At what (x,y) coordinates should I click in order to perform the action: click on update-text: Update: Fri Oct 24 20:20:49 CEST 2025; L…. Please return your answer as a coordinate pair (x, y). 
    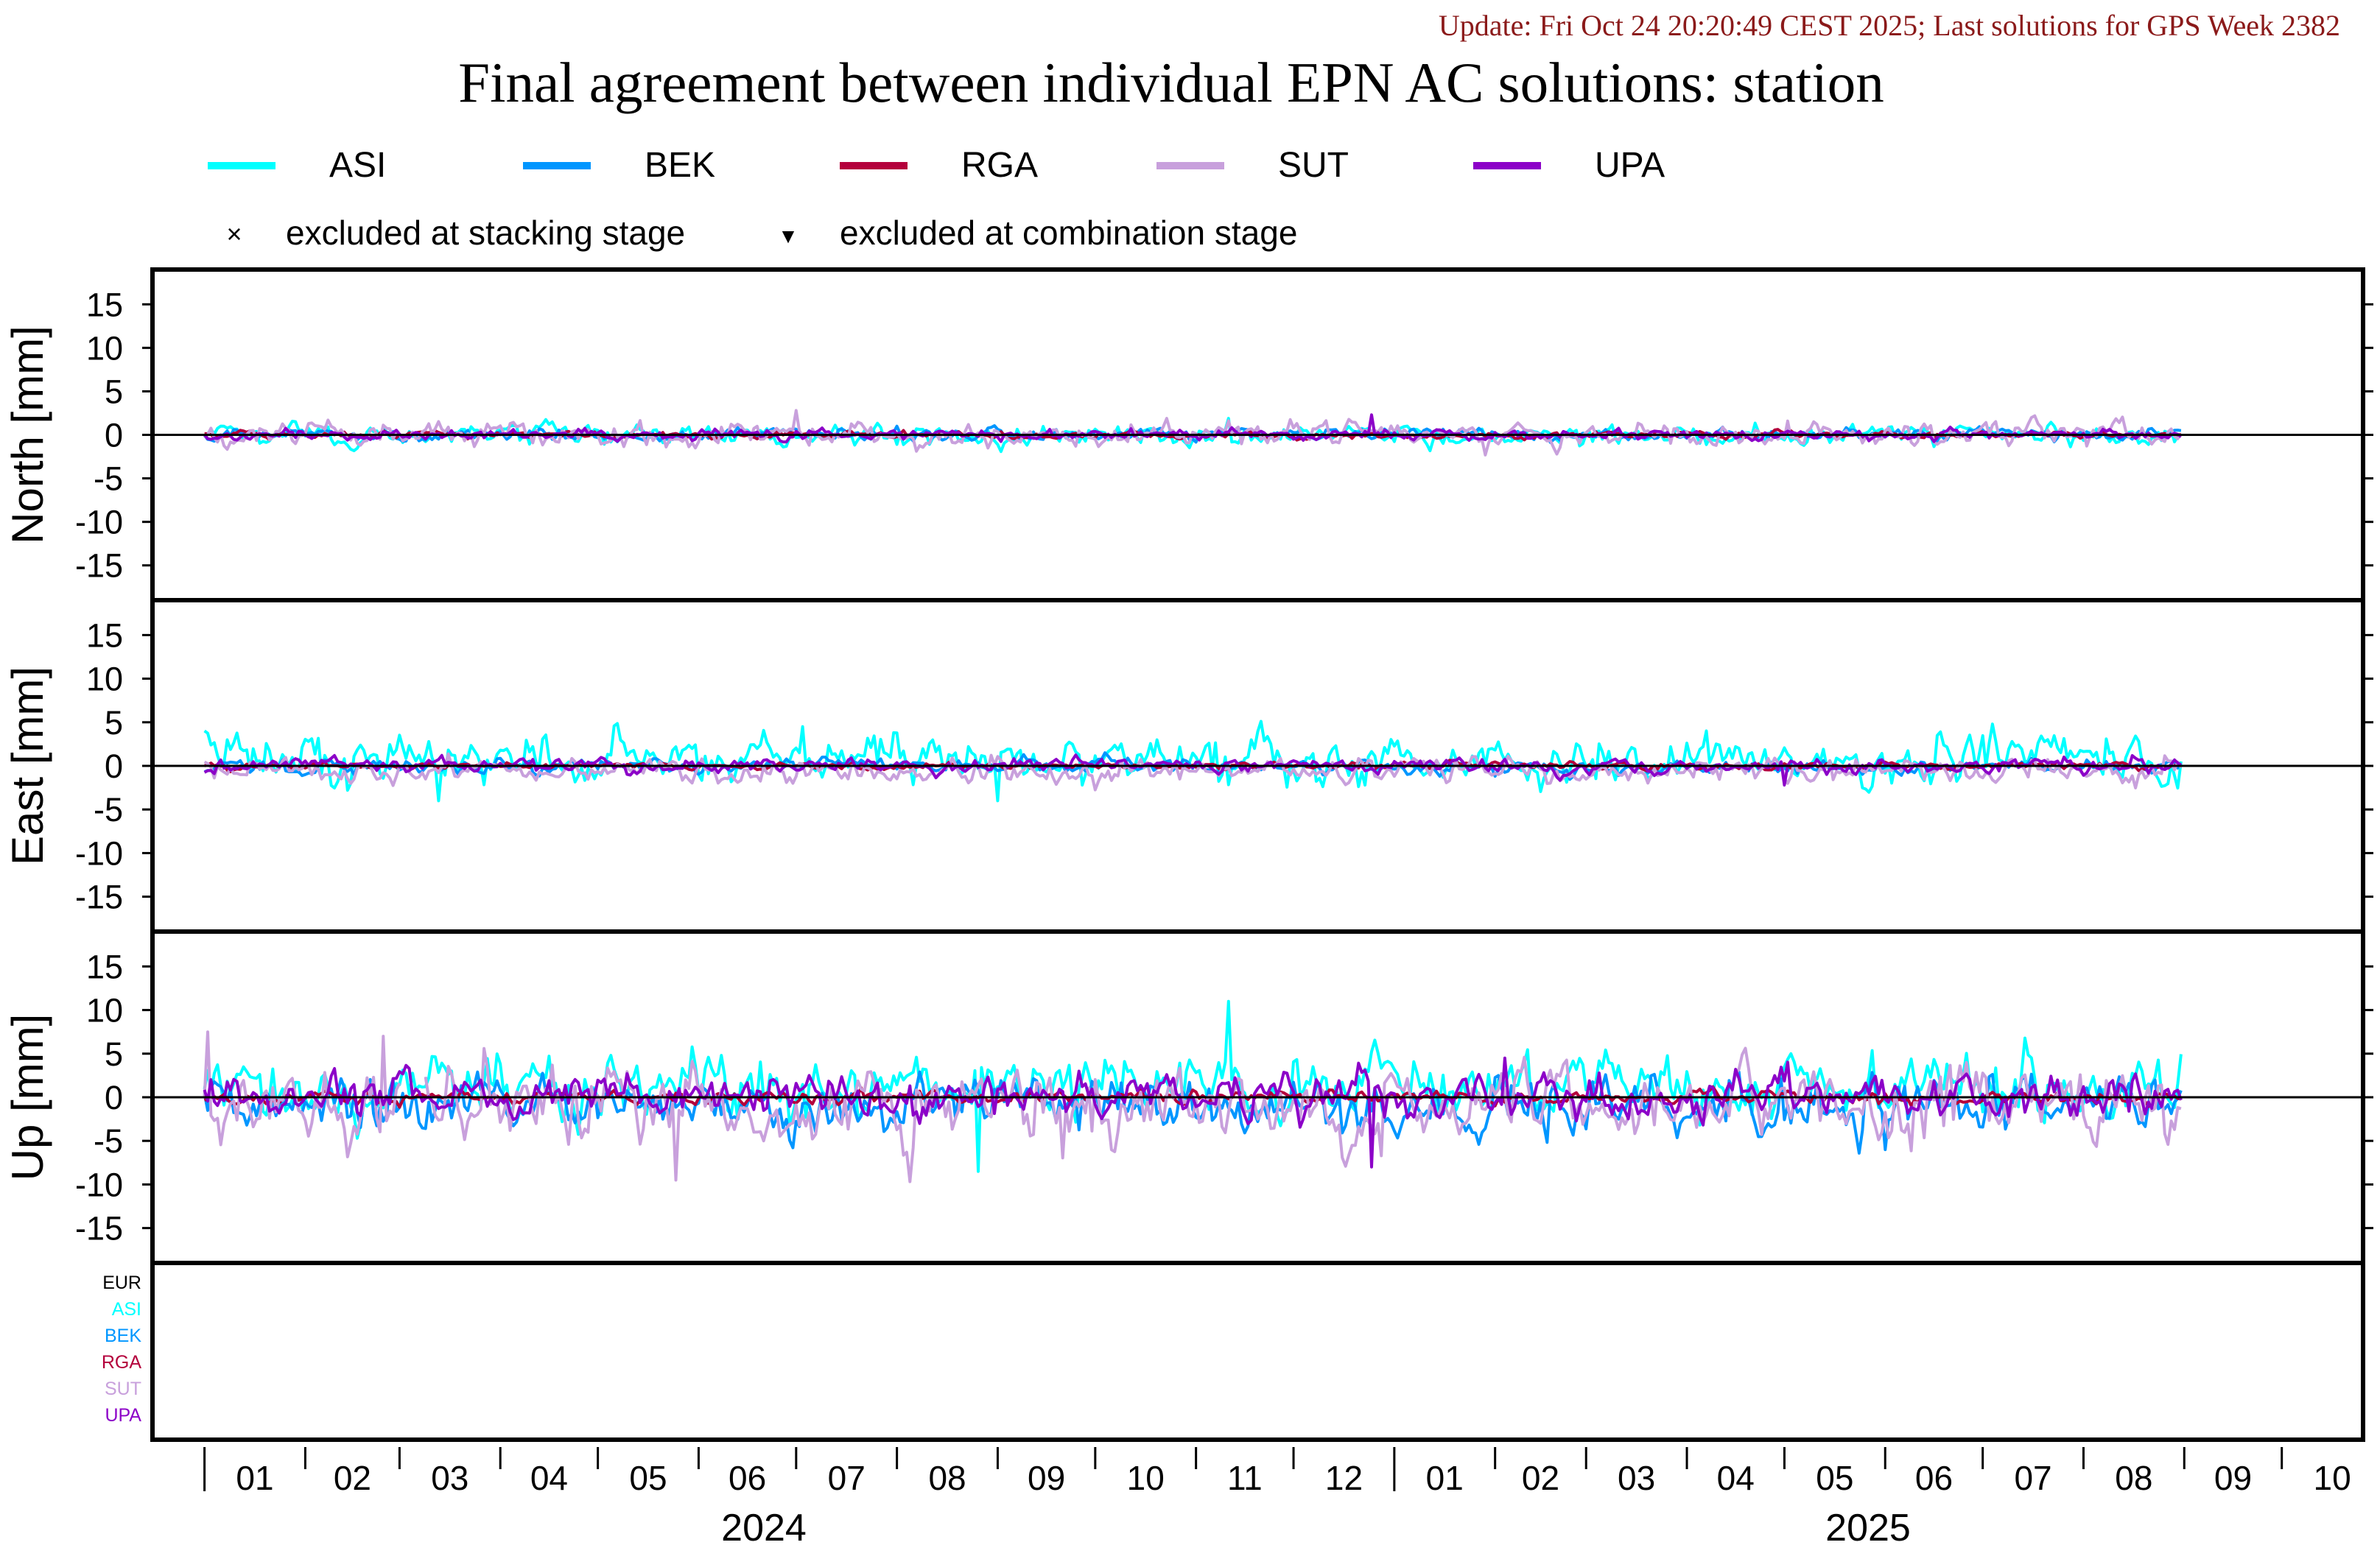
    Looking at the image, I should click on (1889, 26).